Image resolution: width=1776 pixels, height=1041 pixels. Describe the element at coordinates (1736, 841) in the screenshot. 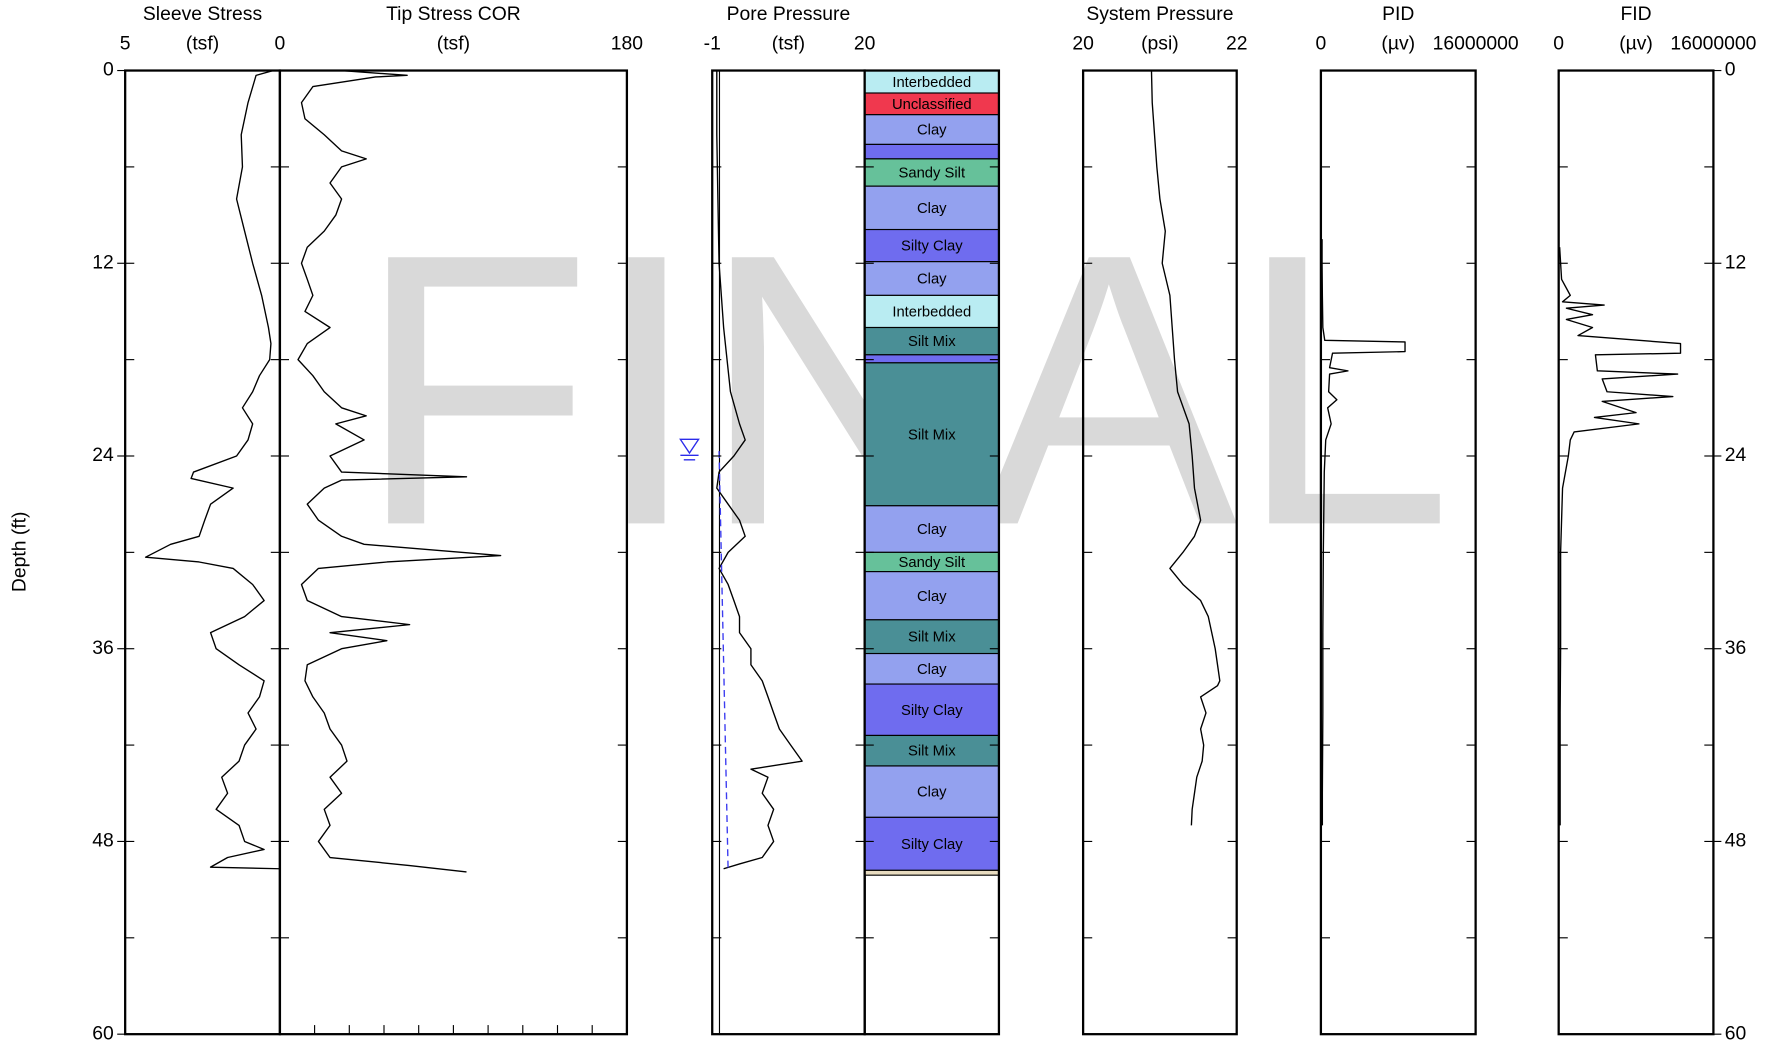

I see `y-tick-label-right: 48` at that location.